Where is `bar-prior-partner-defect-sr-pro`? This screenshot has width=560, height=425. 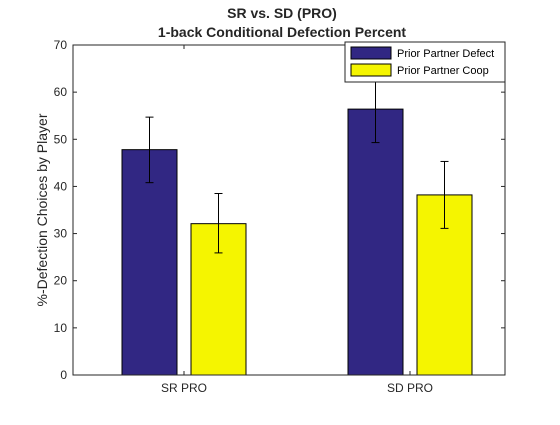 bar-prior-partner-defect-sr-pro is located at coordinates (149, 262).